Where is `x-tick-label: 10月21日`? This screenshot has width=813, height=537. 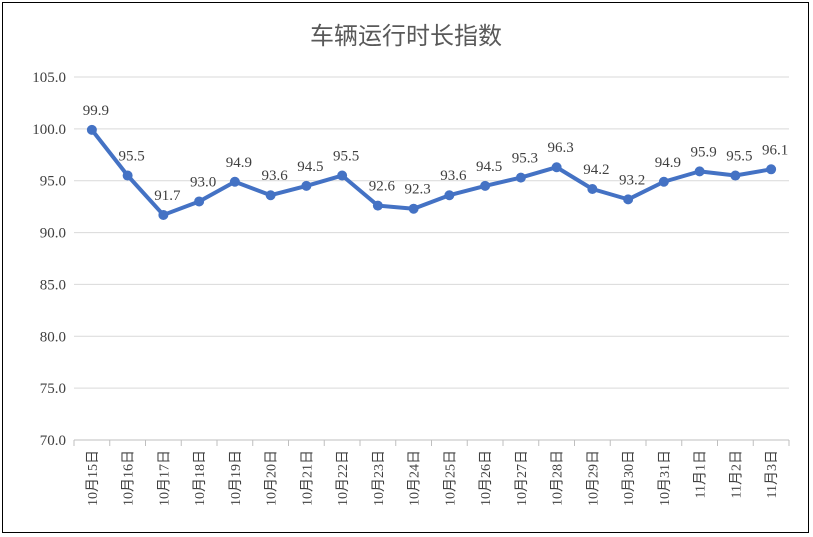
x-tick-label: 10月21日 is located at coordinates (307, 478).